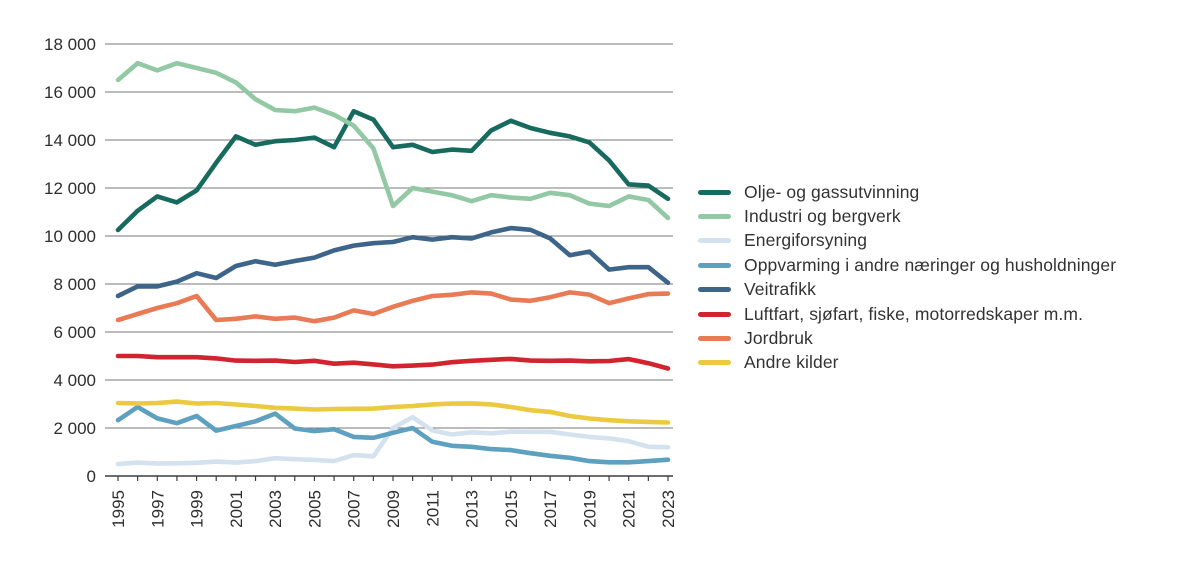 The image size is (1200, 568). I want to click on legend-label: Olje- og gassutvinning, so click(832, 191).